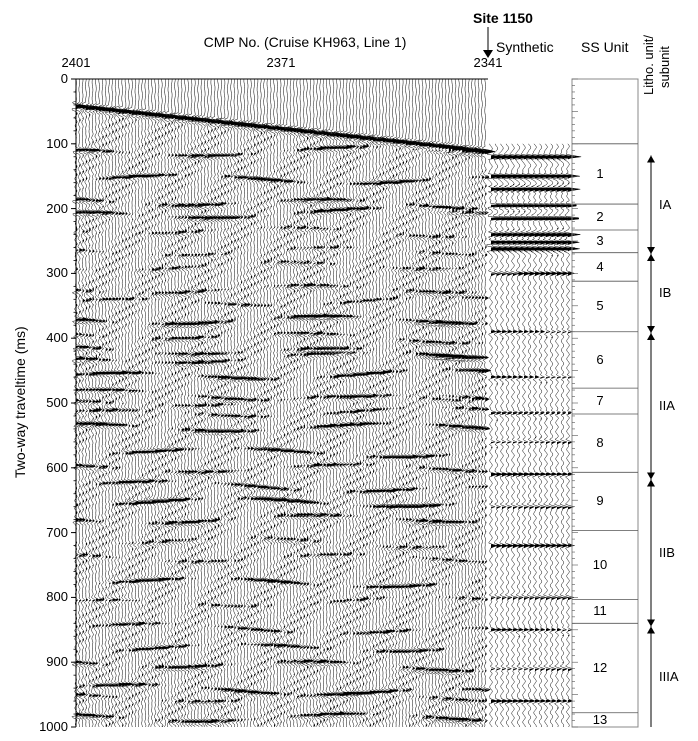  Describe the element at coordinates (525, 47) in the screenshot. I see `synthetic-label: Synthetic` at that location.